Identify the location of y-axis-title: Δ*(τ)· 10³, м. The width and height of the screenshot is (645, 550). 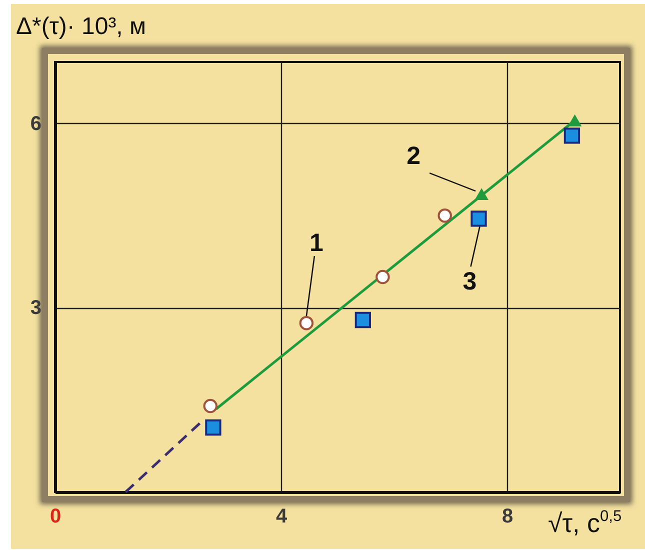
(81, 27).